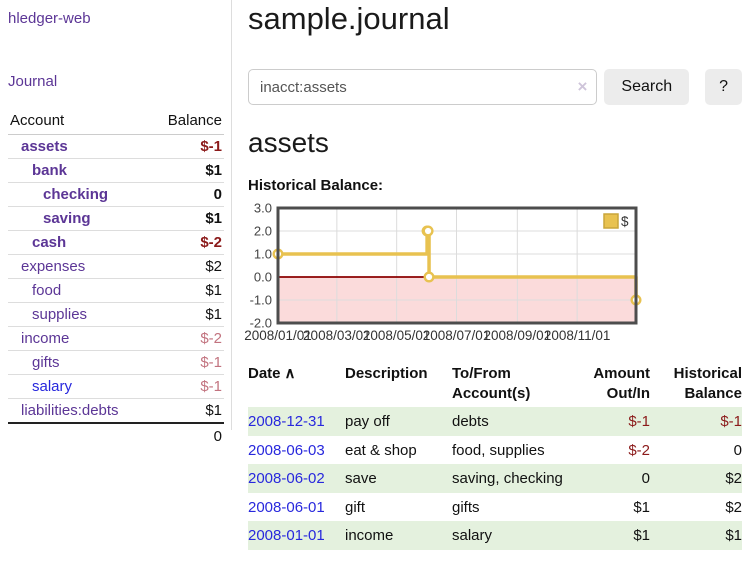 This screenshot has height=582, width=742. What do you see at coordinates (52, 386) in the screenshot?
I see `account-link-salary: salary` at bounding box center [52, 386].